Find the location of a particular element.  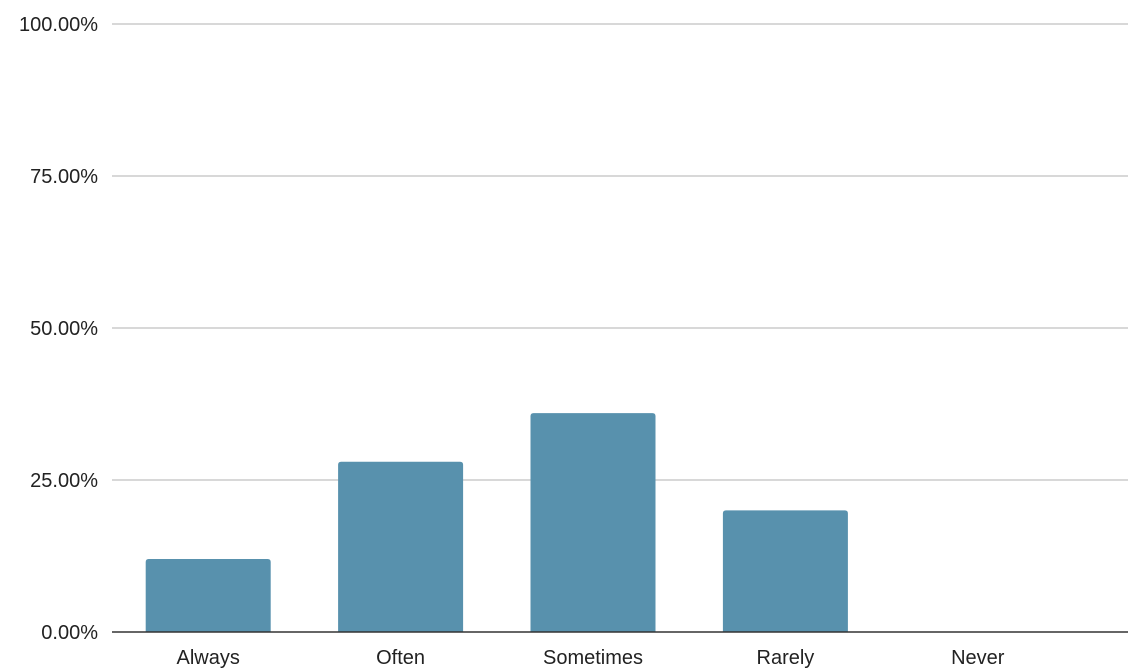

x-axis-category-labels: Always Often Sometimes Rarely Never is located at coordinates (591, 658).